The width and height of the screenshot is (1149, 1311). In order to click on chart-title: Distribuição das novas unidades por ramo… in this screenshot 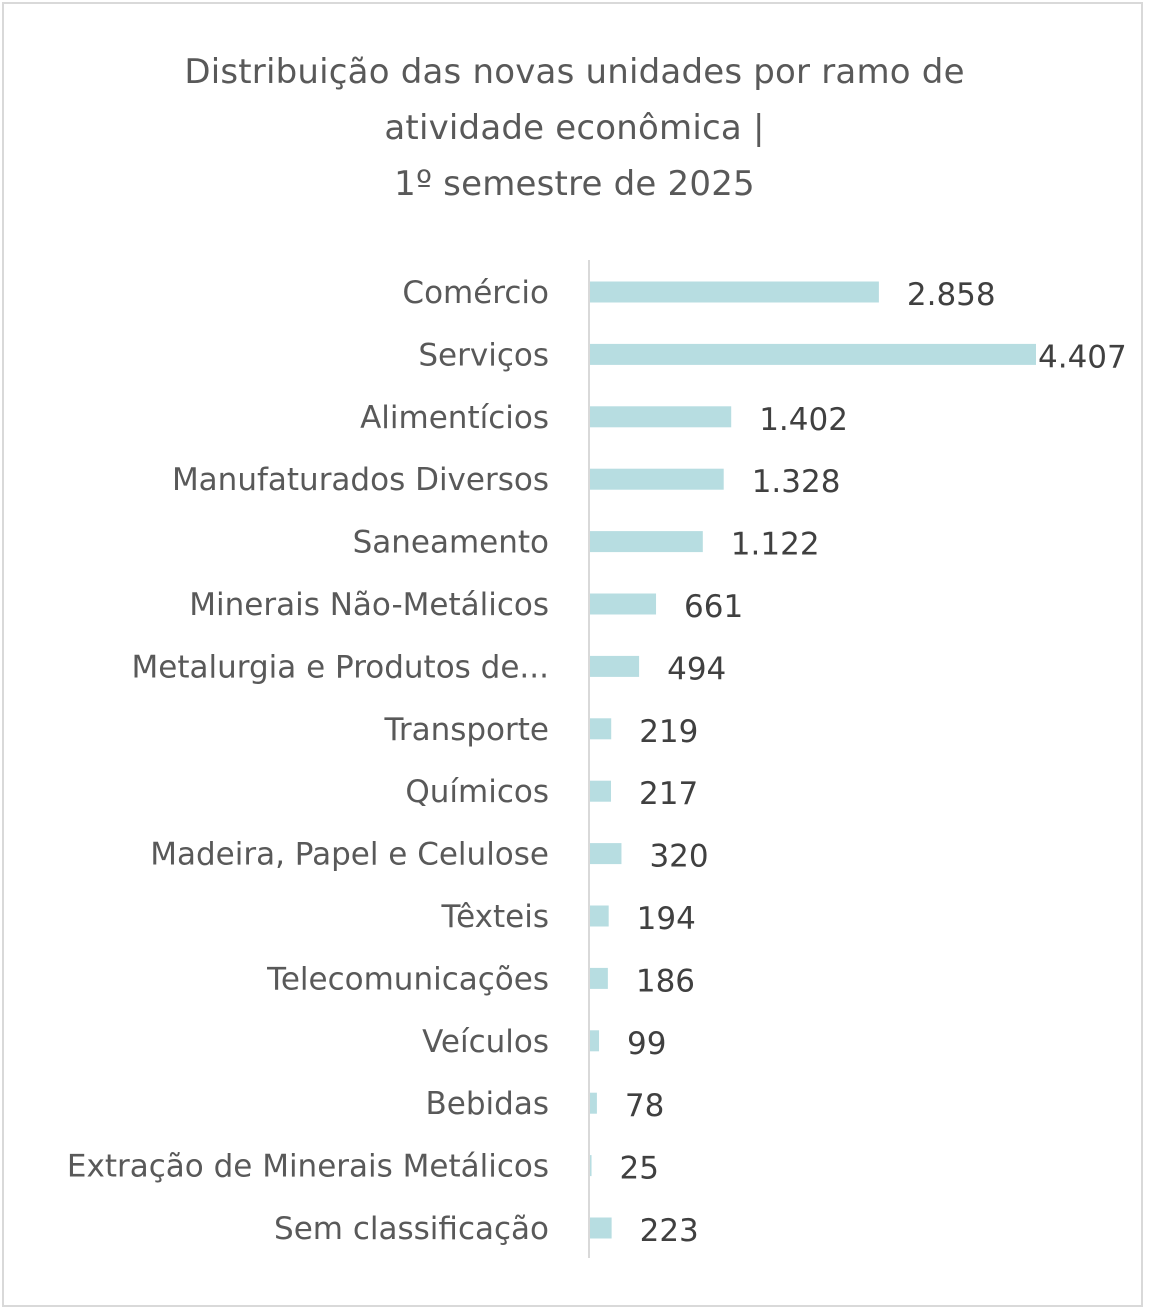, I will do `click(574, 128)`.